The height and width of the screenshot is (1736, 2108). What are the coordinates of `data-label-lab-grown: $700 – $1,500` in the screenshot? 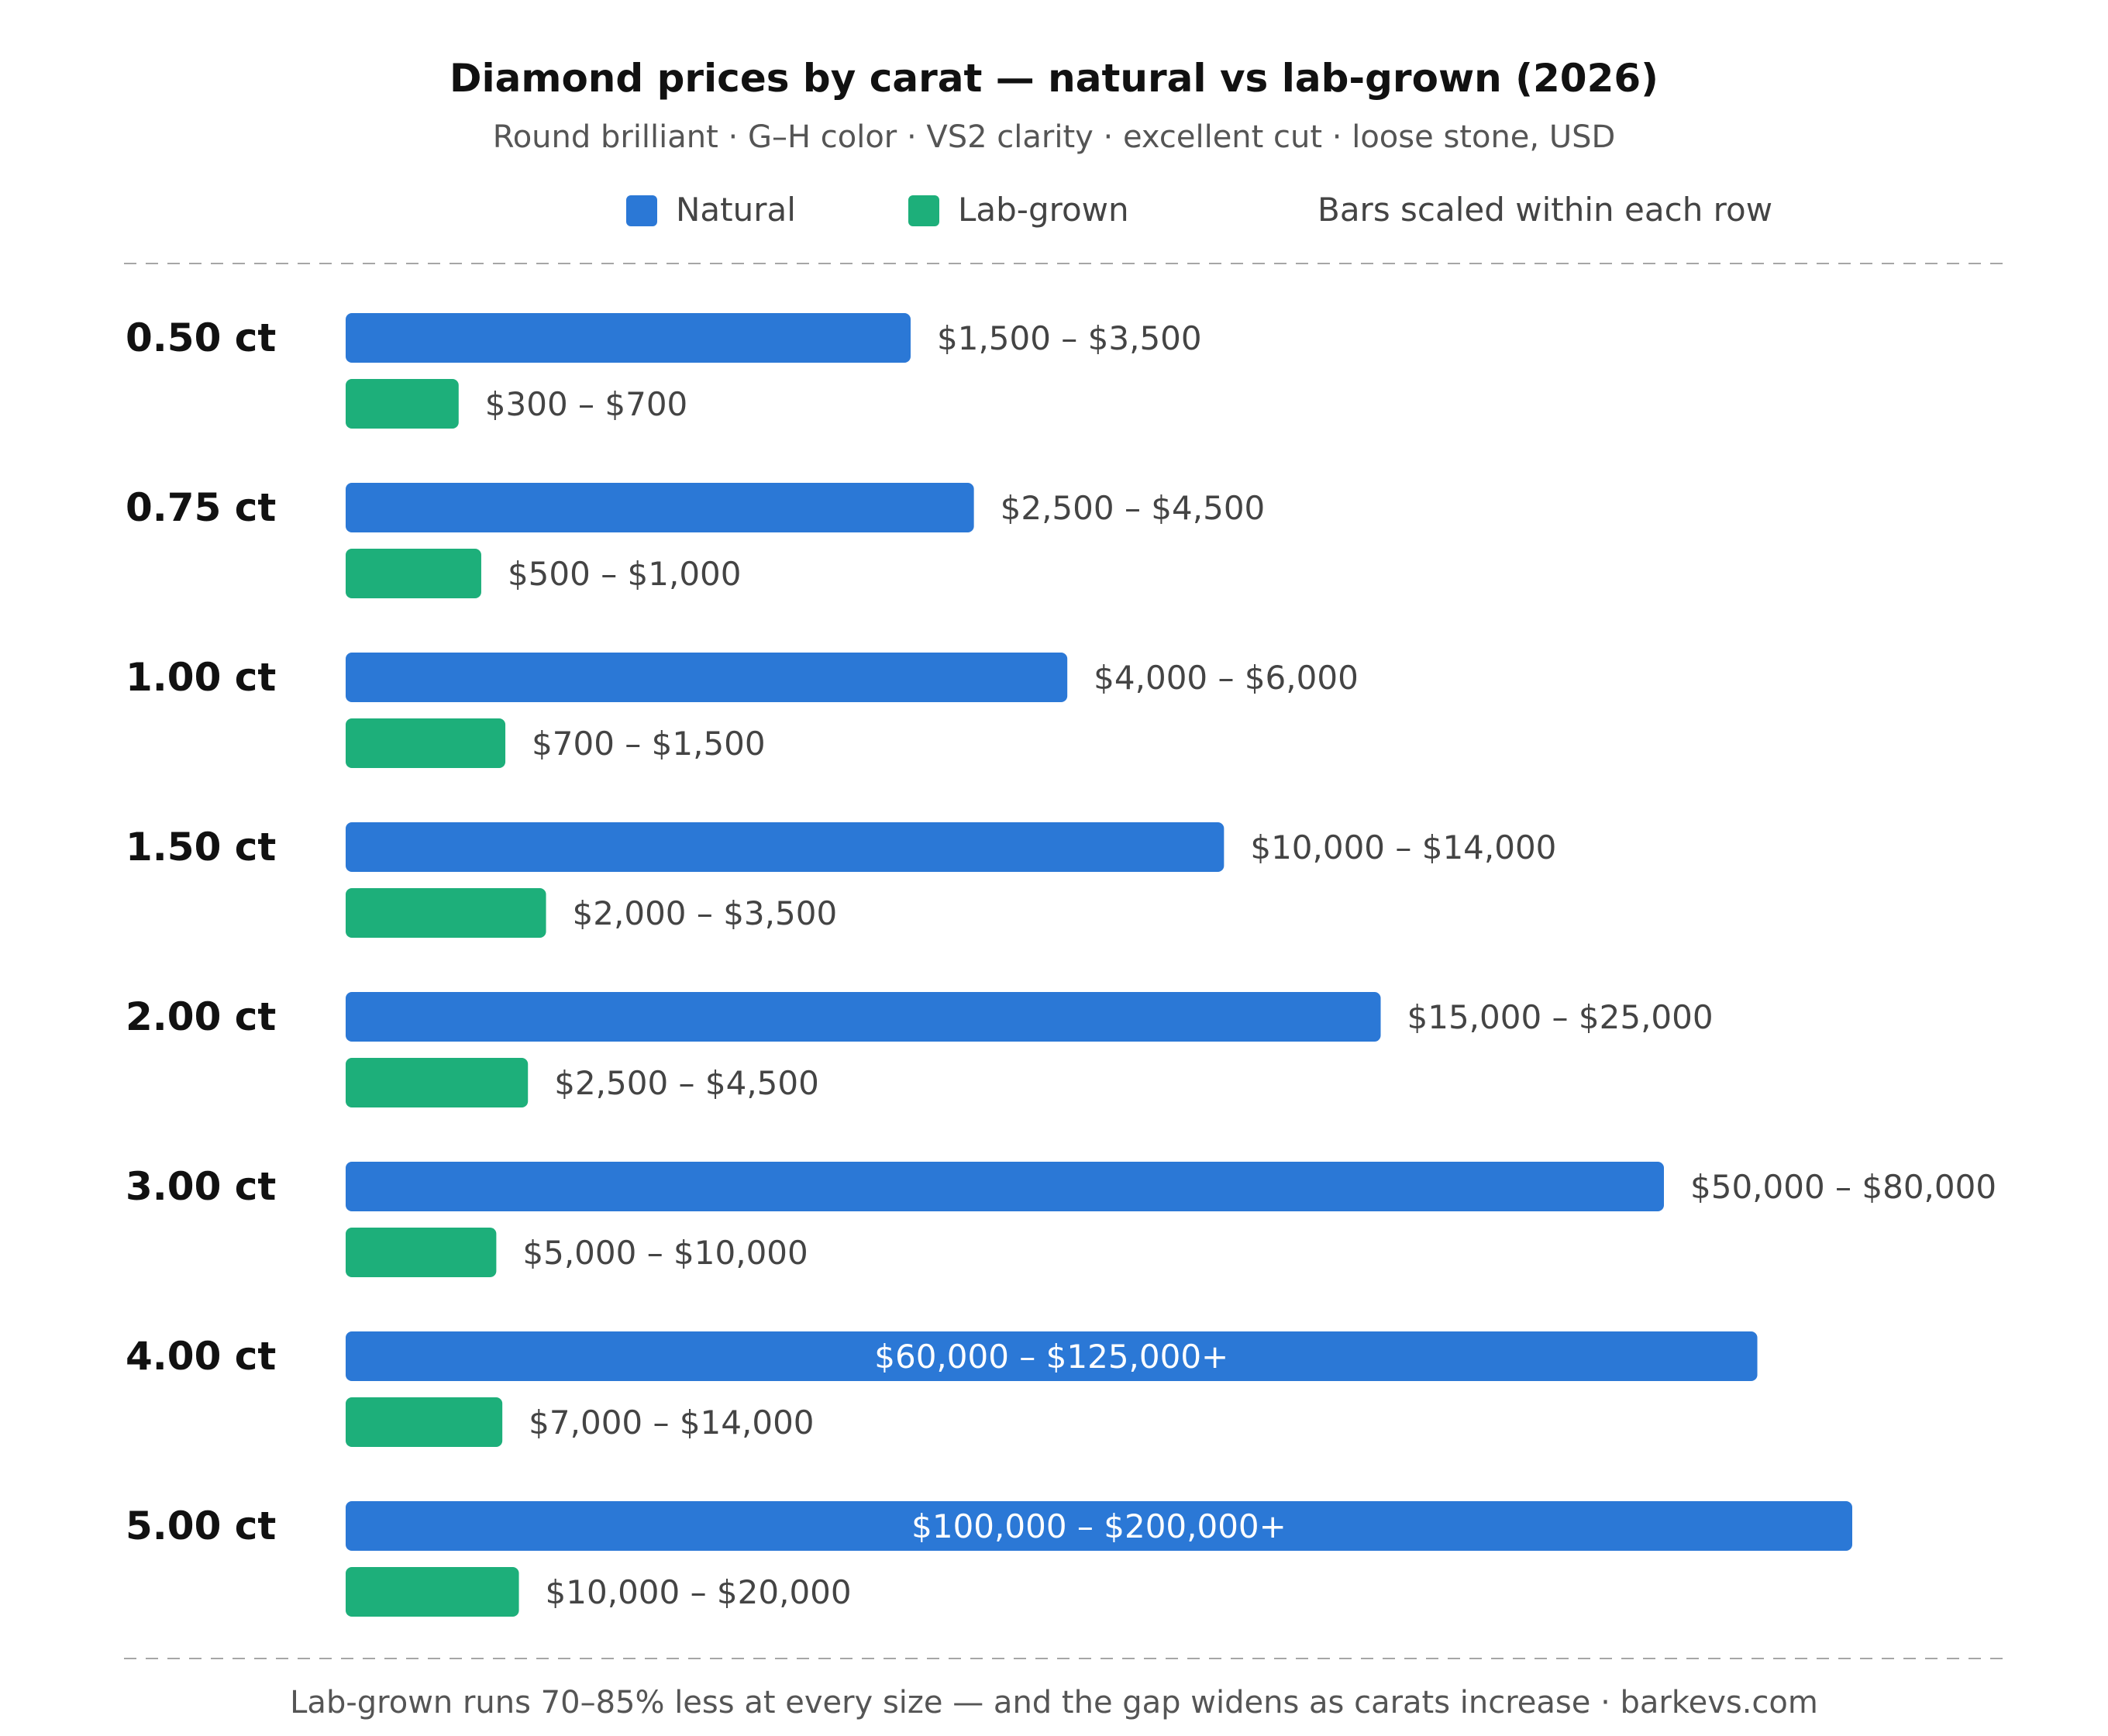 It's located at (649, 744).